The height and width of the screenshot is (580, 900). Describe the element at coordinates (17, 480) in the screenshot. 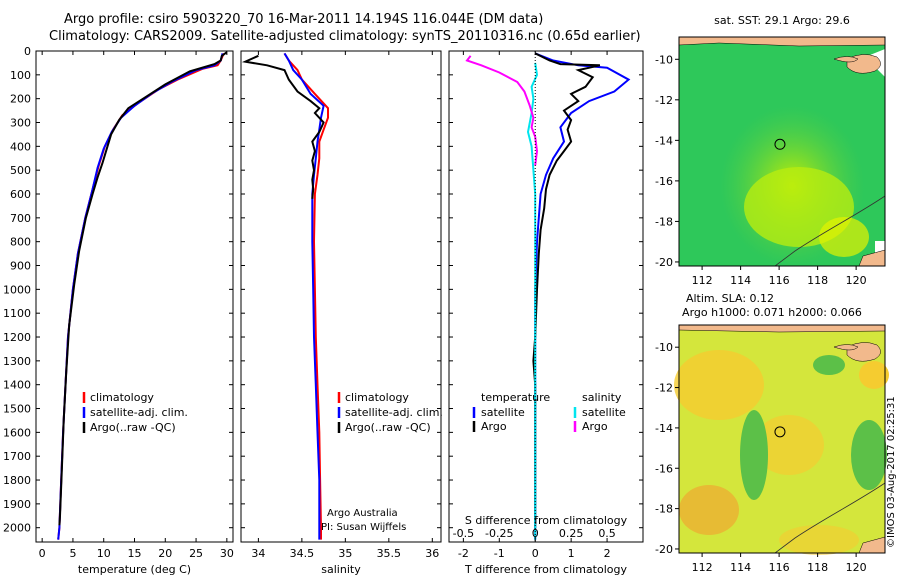

I see `y-tick-label: 1800` at that location.